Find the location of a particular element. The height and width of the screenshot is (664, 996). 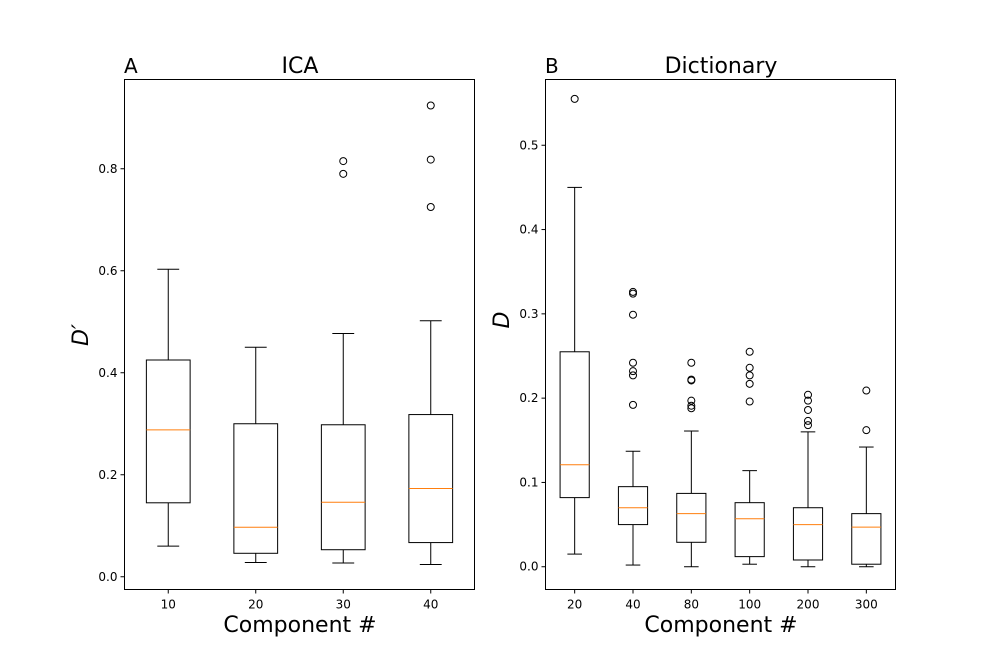

x-tick-label: 30 is located at coordinates (343, 605).